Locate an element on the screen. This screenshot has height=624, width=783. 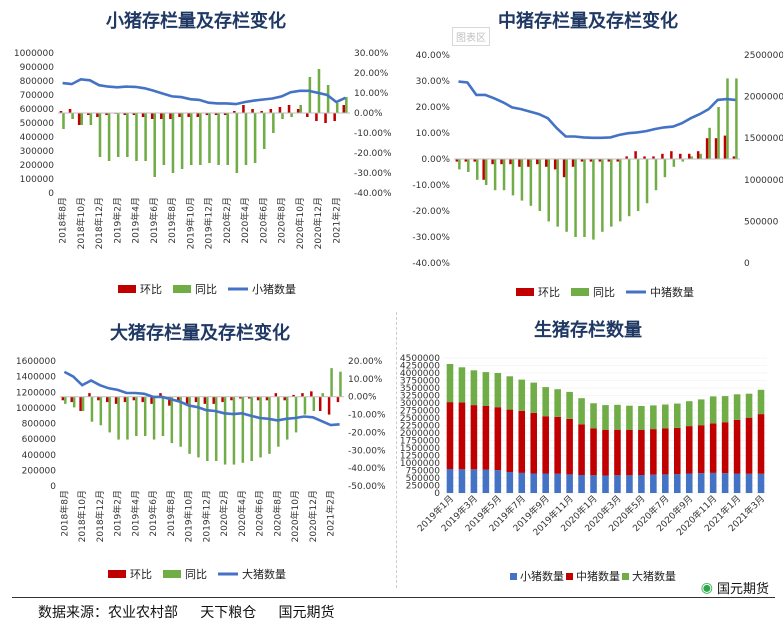
x-tick-label: 2019年8月 is located at coordinates (171, 513).